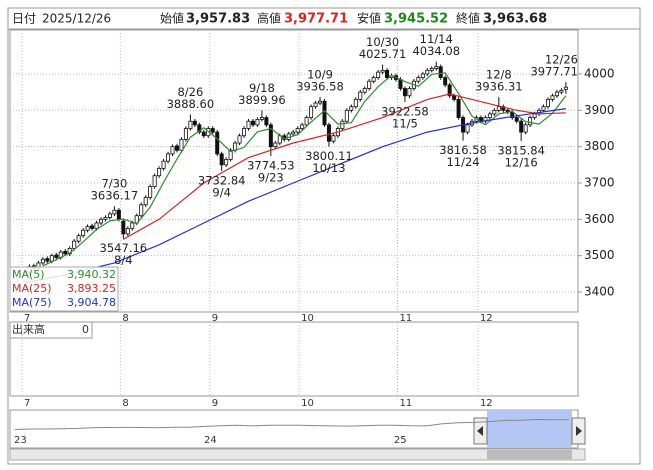  Describe the element at coordinates (599, 182) in the screenshot. I see `y-tick-label: 3700` at that location.